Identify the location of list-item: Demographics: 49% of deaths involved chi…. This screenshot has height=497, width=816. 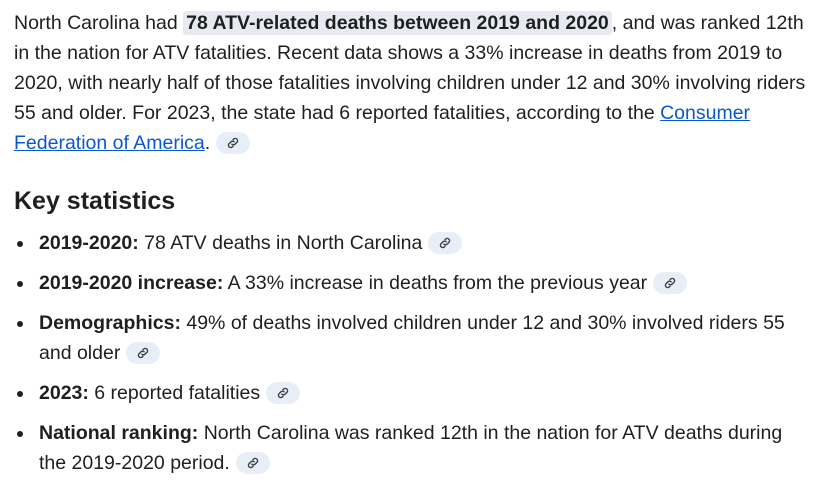
(410, 338).